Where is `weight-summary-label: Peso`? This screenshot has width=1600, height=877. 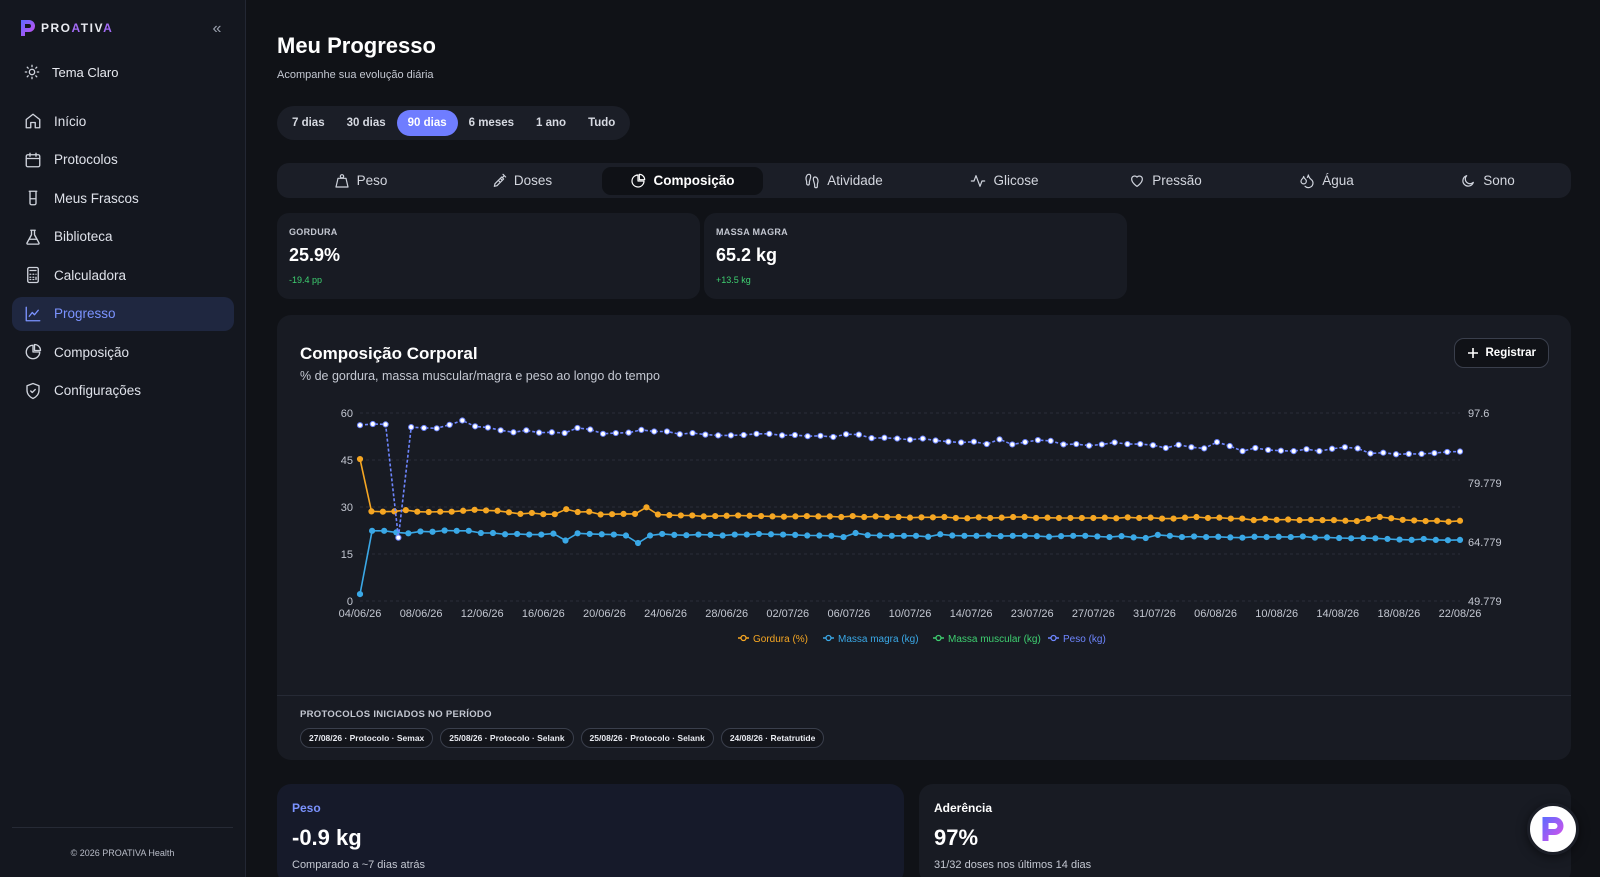
weight-summary-label: Peso is located at coordinates (306, 808).